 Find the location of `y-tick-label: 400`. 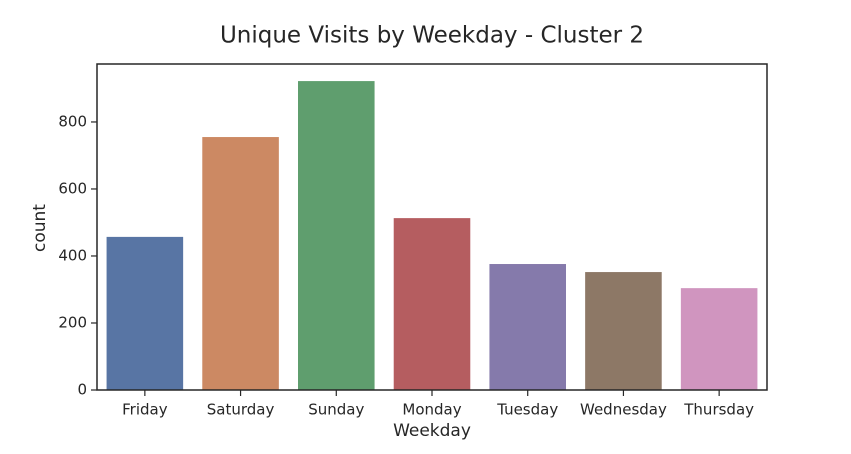

y-tick-label: 400 is located at coordinates (72, 255).